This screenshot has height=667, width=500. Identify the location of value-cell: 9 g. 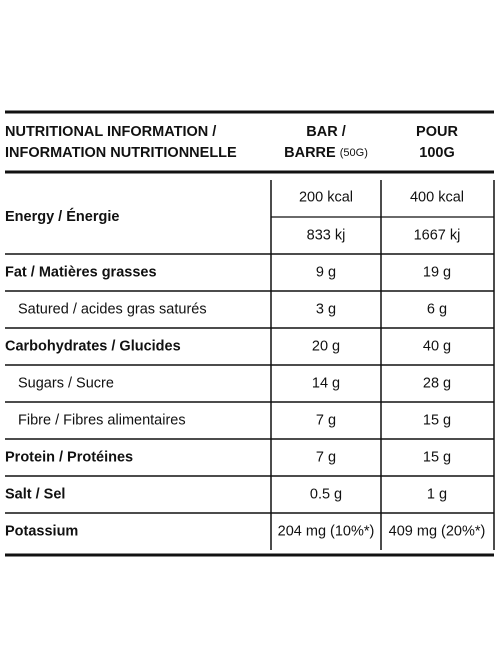
(326, 272).